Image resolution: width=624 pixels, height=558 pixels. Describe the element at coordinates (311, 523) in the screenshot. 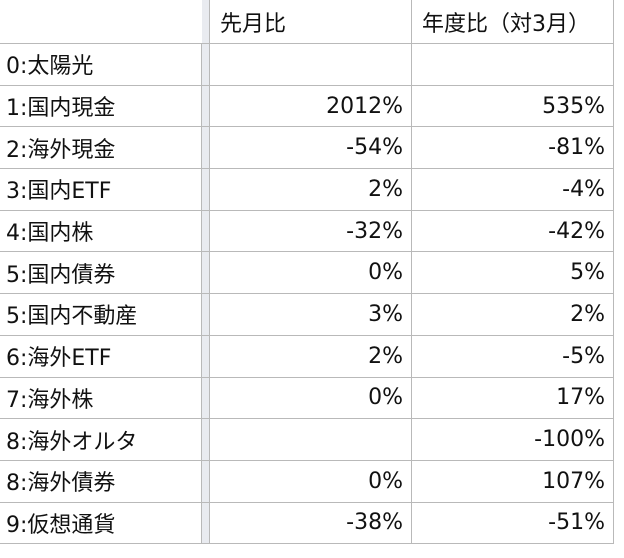

I see `cell-mom: -38%` at that location.